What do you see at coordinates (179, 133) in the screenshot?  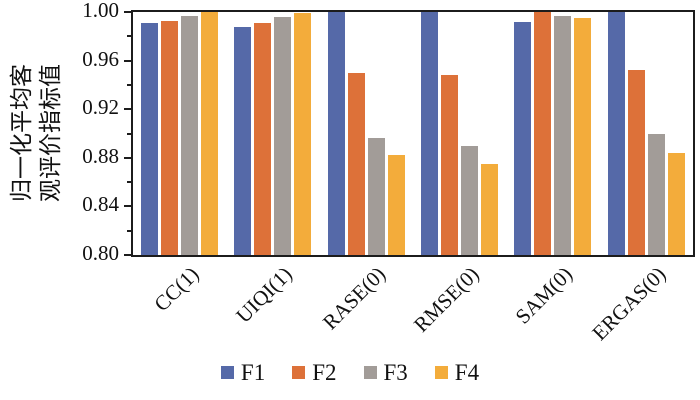 I see `bar-group-cc1` at bounding box center [179, 133].